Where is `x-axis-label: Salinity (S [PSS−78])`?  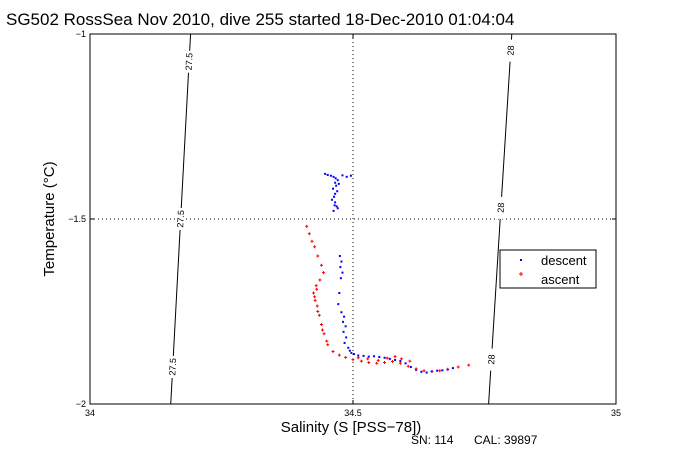
x-axis-label: Salinity (S [PSS−78]) is located at coordinates (351, 427).